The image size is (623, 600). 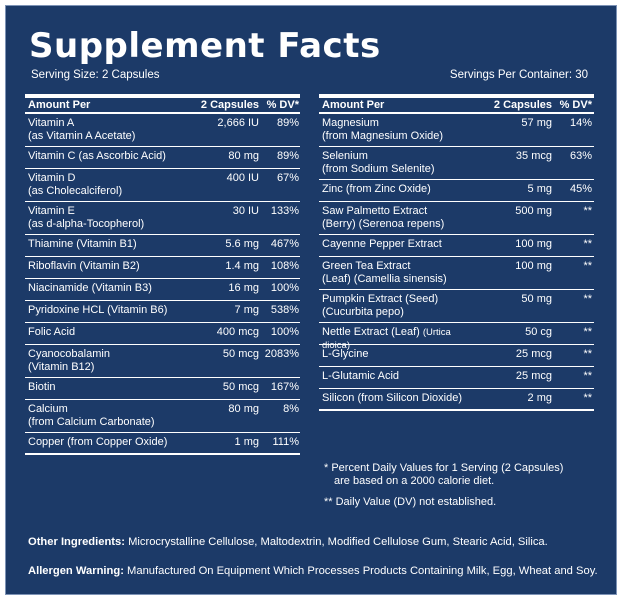 I want to click on nutrient-name-text: Cyanocobalamin, so click(x=69, y=354).